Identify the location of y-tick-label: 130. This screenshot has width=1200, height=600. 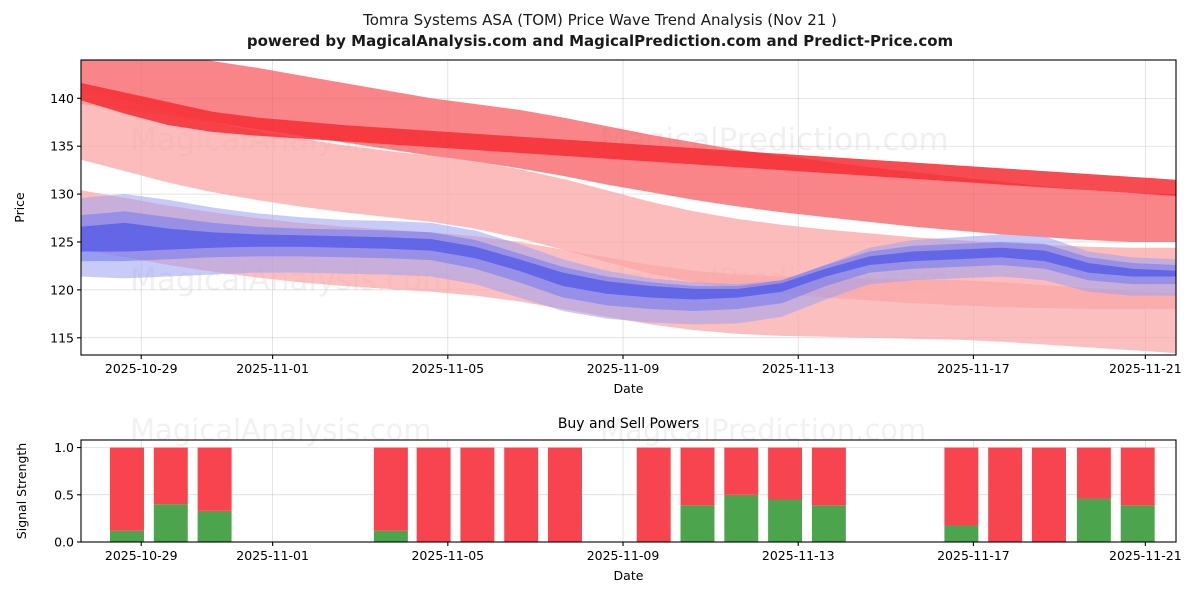
(62, 194).